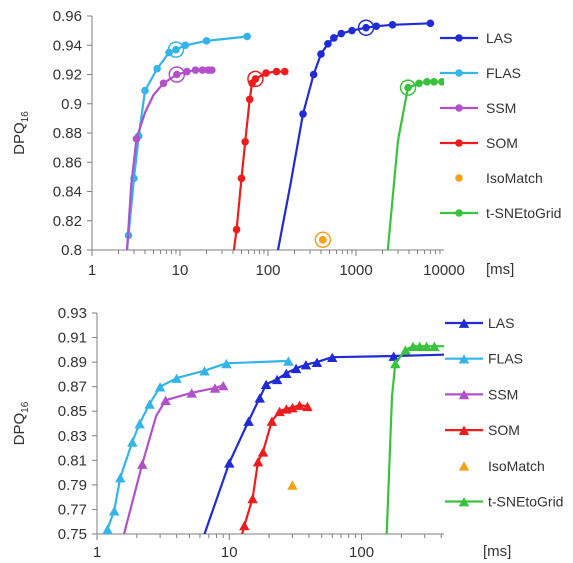 The image size is (573, 563). Describe the element at coordinates (504, 502) in the screenshot. I see `legend-item-t-snetogrid: t-SNEtoGrid` at that location.